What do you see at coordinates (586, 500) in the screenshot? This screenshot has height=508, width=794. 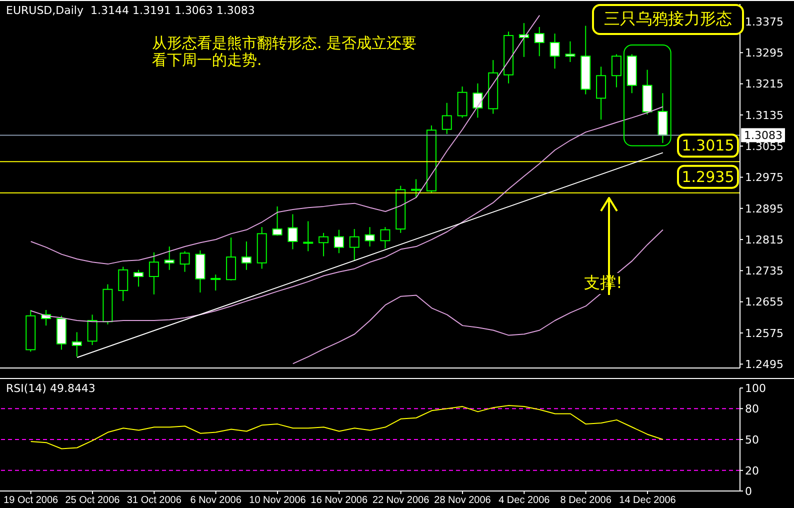 I see `x-tick-label: 8 Dec 2006` at bounding box center [586, 500].